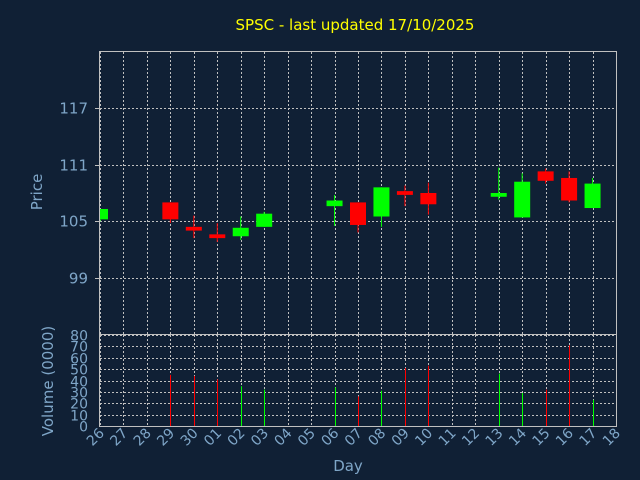  I want to click on x-axis-label: Day, so click(348, 466).